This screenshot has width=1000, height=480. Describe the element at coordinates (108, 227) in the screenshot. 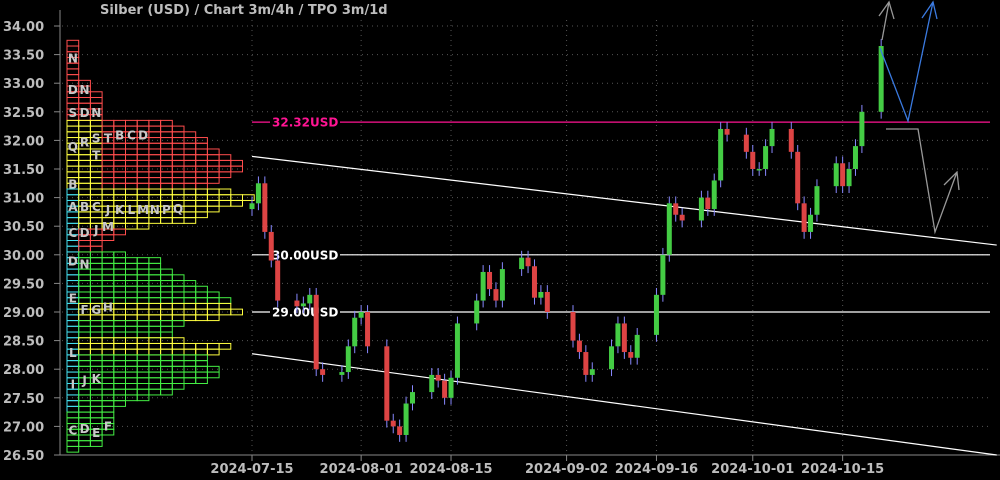

I see `tpo-letter: M` at that location.